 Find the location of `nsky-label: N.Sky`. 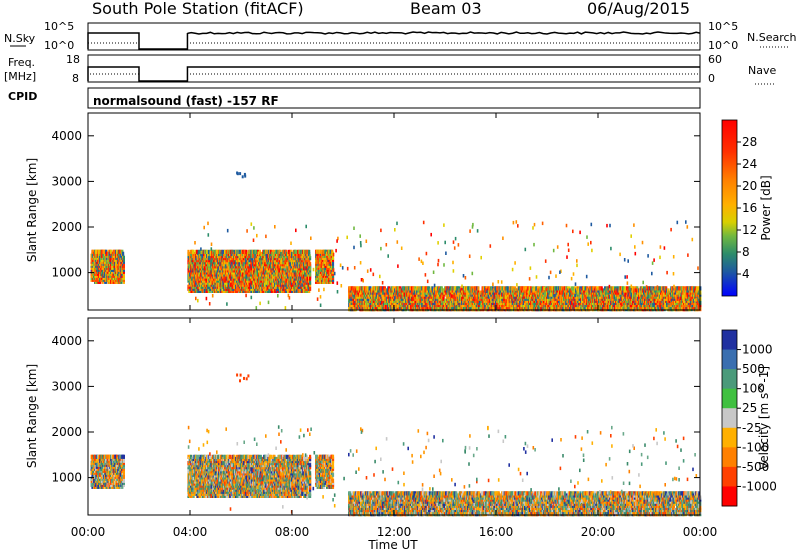

nsky-label: N.Sky is located at coordinates (20, 38).